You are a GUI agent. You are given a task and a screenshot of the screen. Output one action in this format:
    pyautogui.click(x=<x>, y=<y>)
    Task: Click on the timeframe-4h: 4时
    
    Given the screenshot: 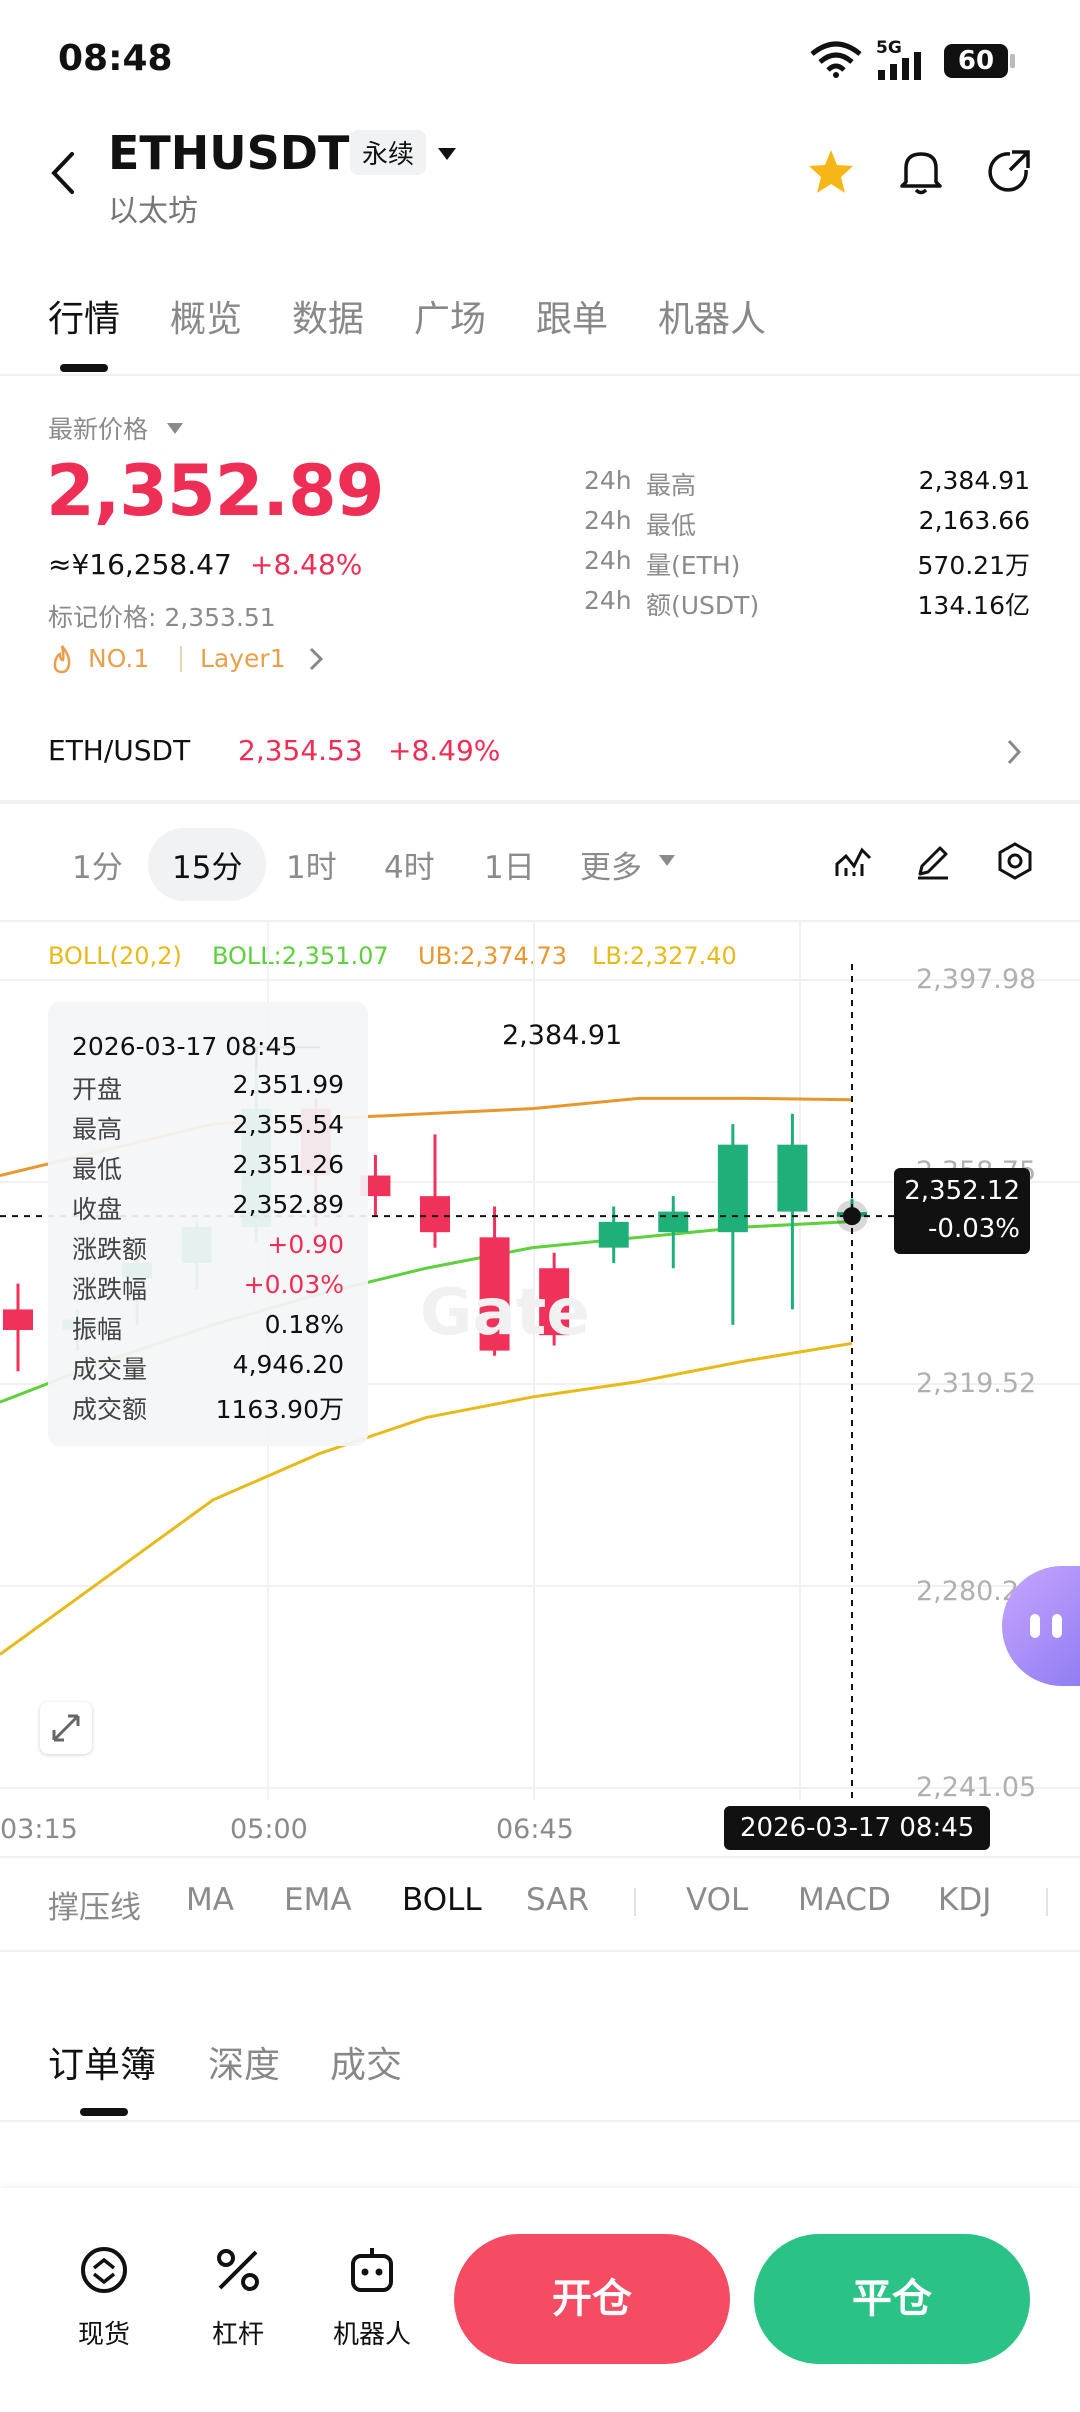 What is the action you would take?
    pyautogui.click(x=409, y=868)
    